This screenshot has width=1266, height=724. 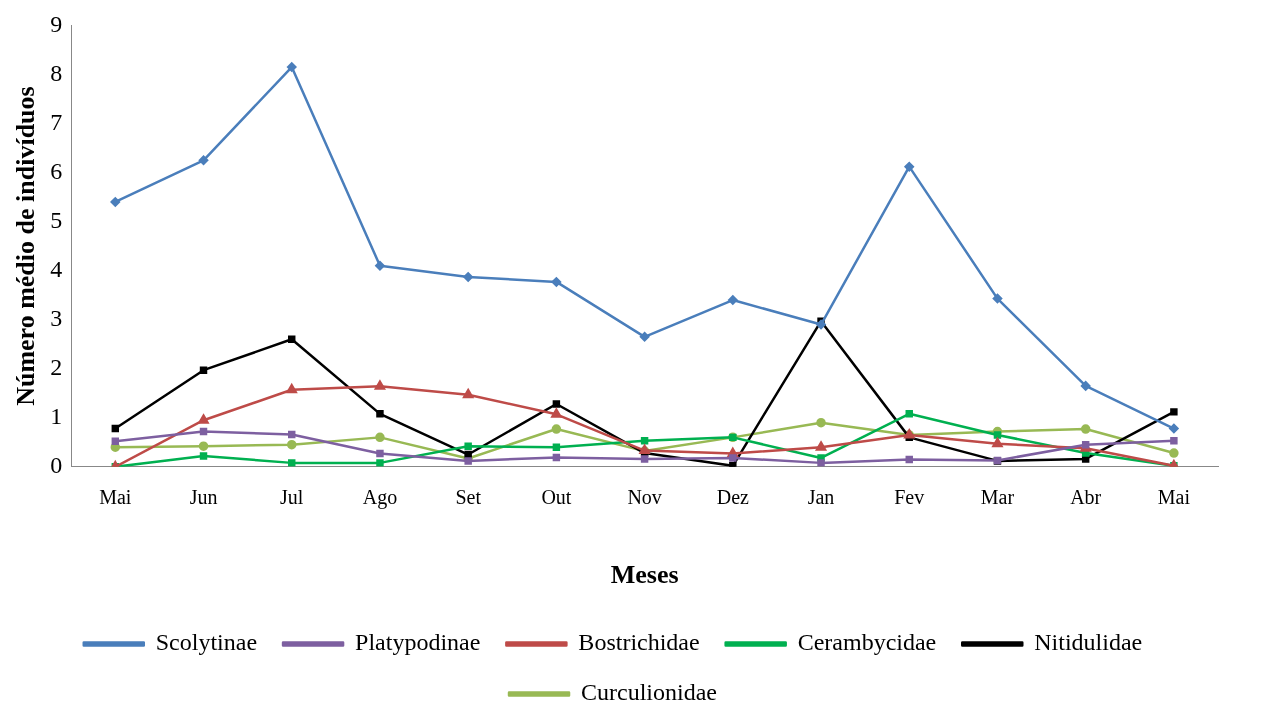 I want to click on y-tick-label: 0, so click(x=56, y=465).